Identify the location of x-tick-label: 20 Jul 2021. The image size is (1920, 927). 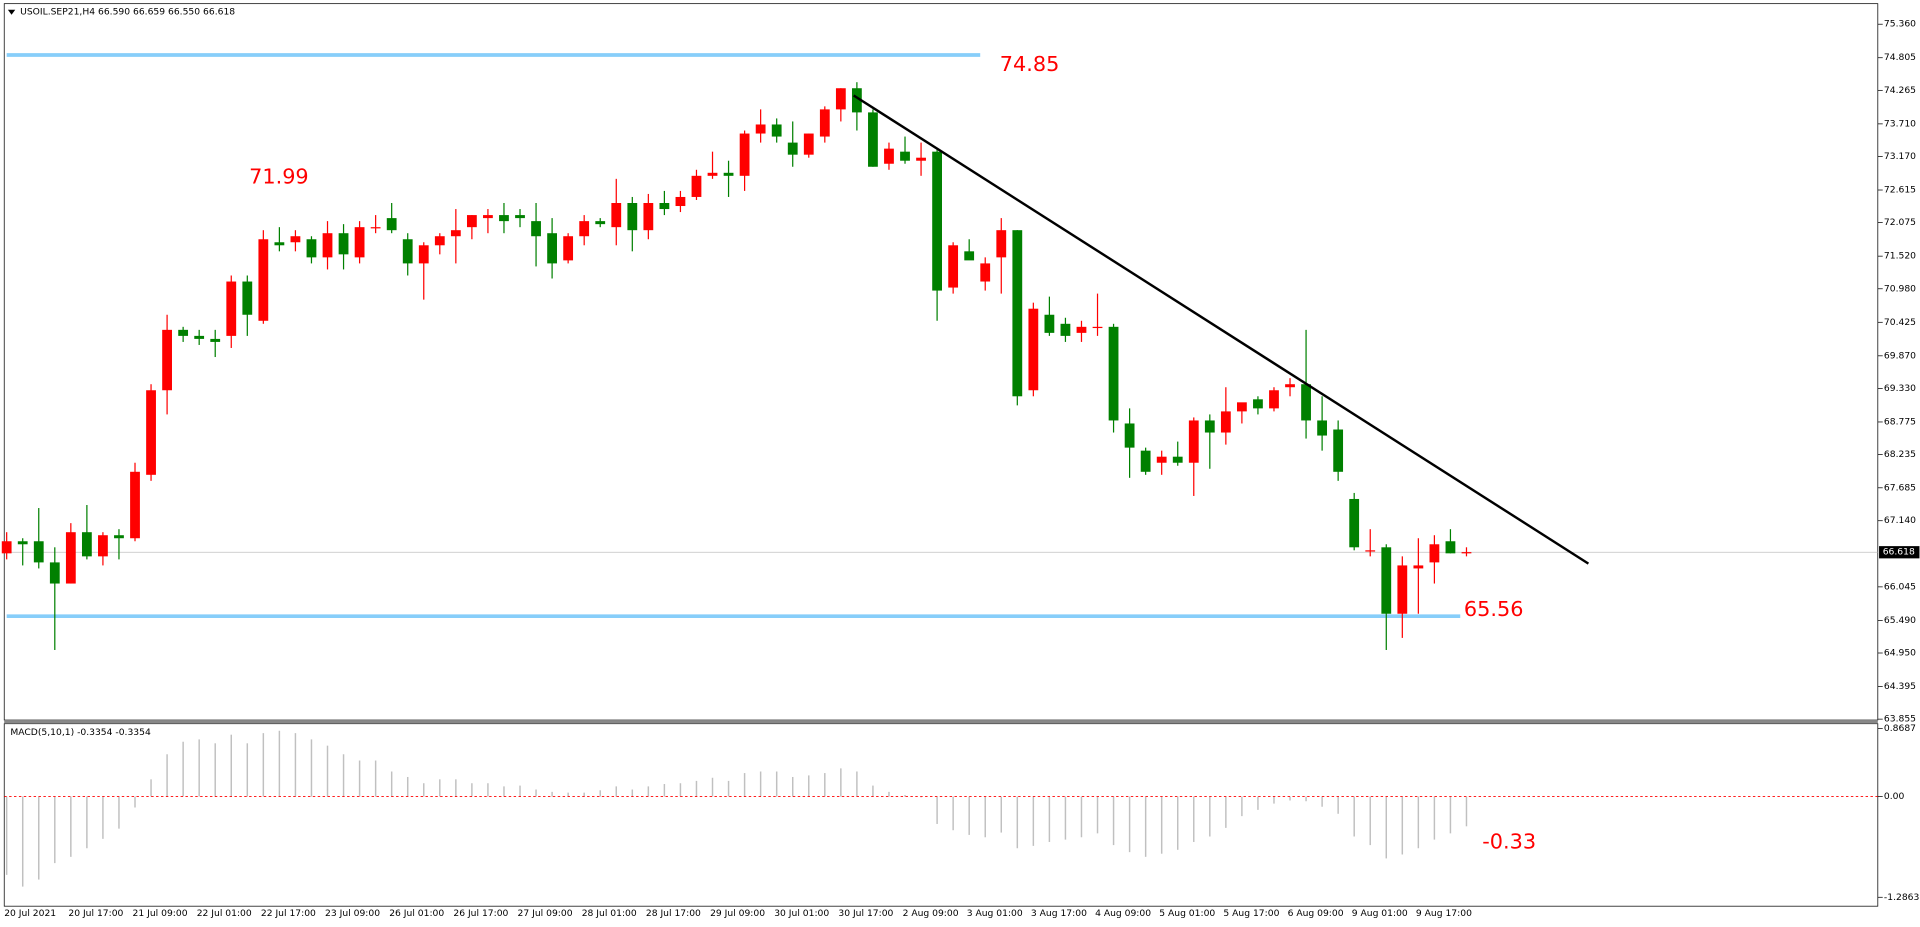
(30, 913).